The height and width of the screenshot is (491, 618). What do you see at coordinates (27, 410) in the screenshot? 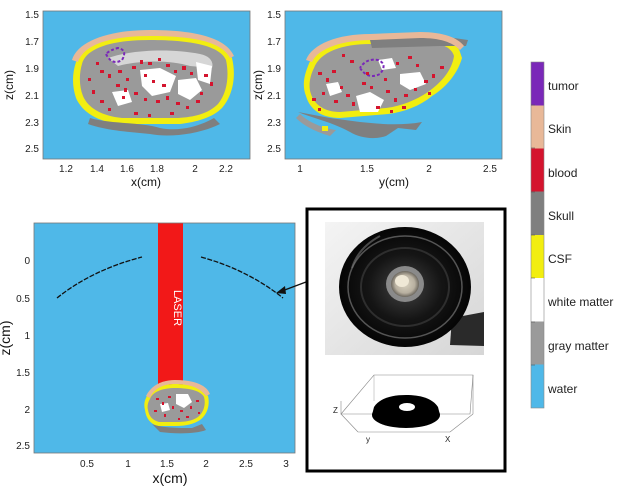
I see `y-tick-label: 2` at bounding box center [27, 410].